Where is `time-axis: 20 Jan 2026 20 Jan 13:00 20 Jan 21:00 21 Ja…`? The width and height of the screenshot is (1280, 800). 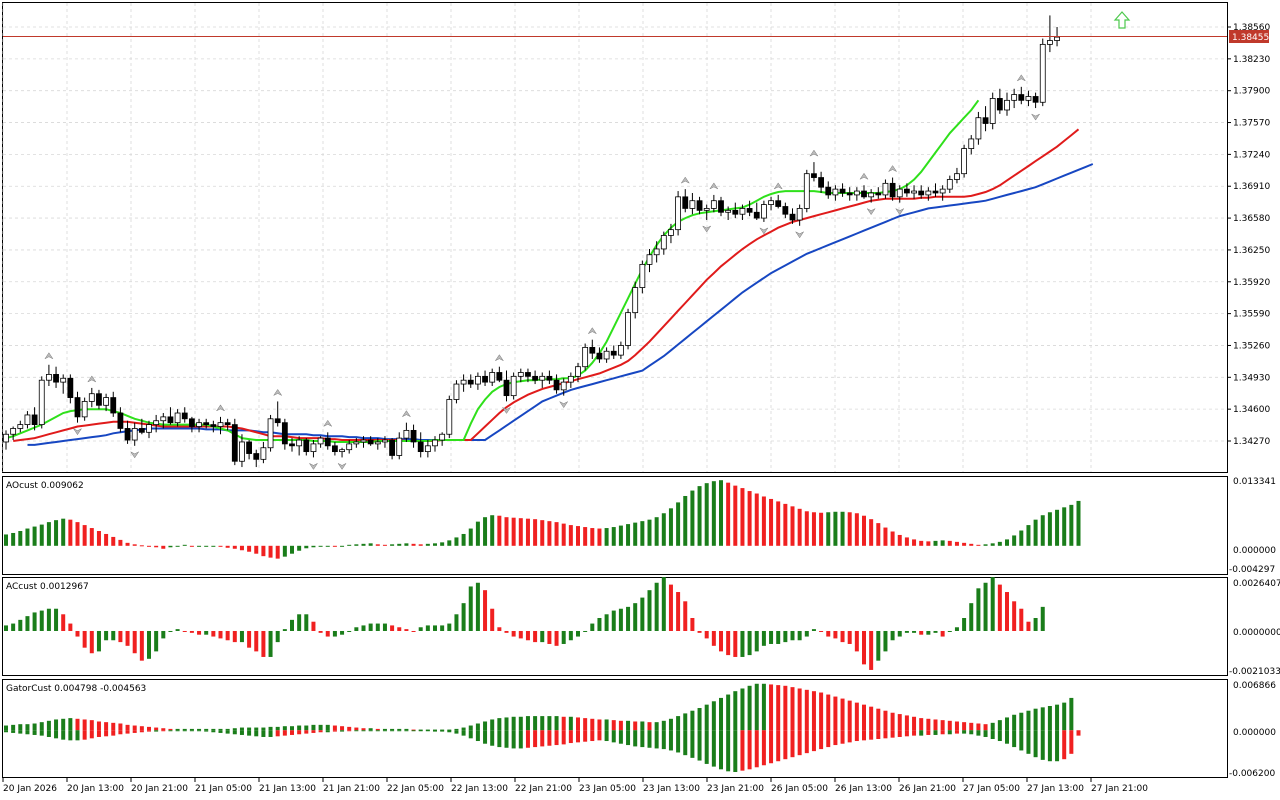 time-axis: 20 Jan 2026 20 Jan 13:00 20 Jan 21:00 21 Ja… is located at coordinates (575, 786).